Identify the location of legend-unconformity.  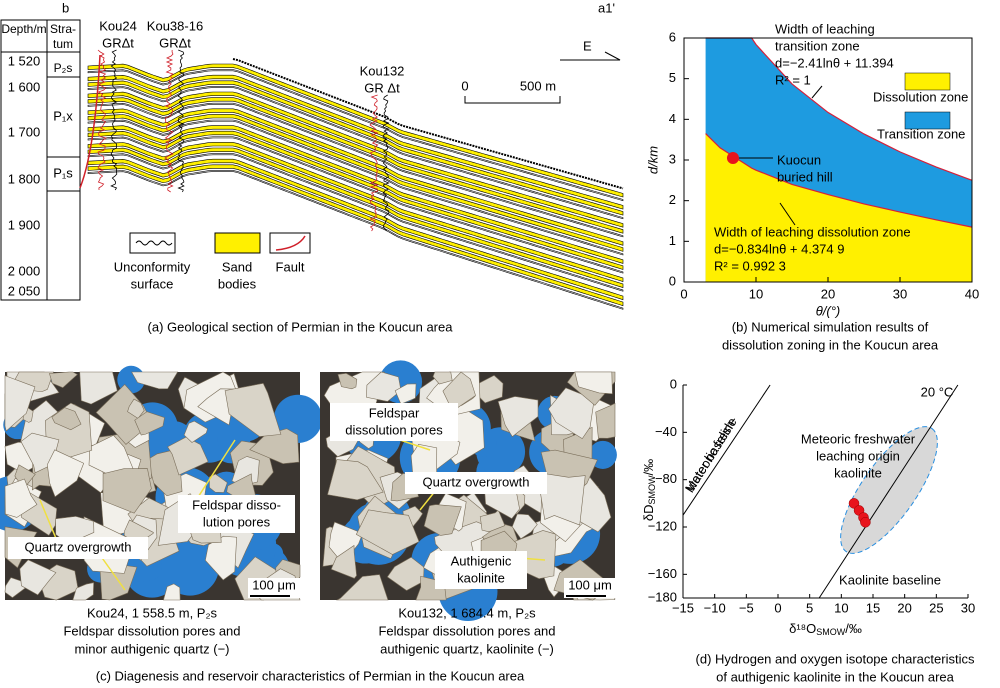
(152, 243).